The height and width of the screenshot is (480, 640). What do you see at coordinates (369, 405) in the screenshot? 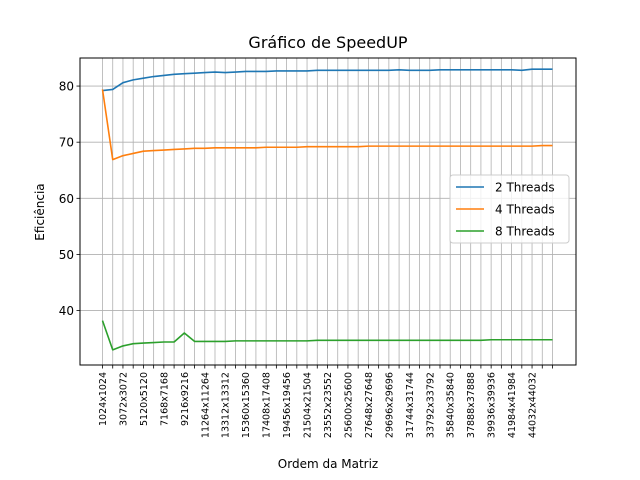
I see `x-tick-label: 27648x27648` at bounding box center [369, 405].